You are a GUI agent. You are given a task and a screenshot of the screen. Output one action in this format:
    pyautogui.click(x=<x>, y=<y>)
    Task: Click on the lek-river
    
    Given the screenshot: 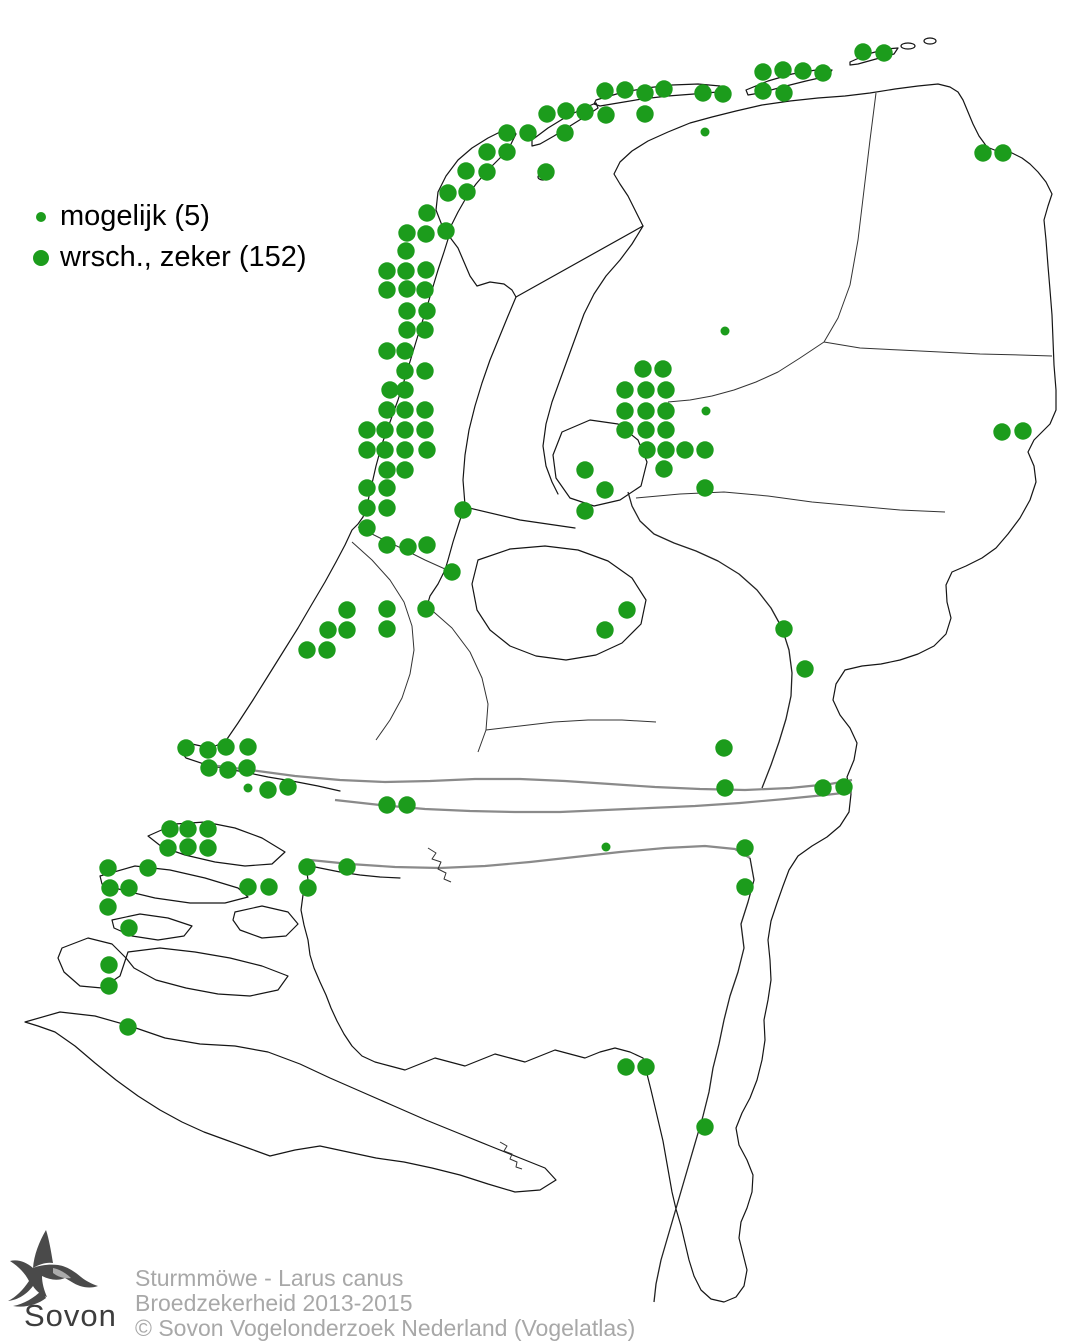 What is the action you would take?
    pyautogui.click(x=531, y=777)
    